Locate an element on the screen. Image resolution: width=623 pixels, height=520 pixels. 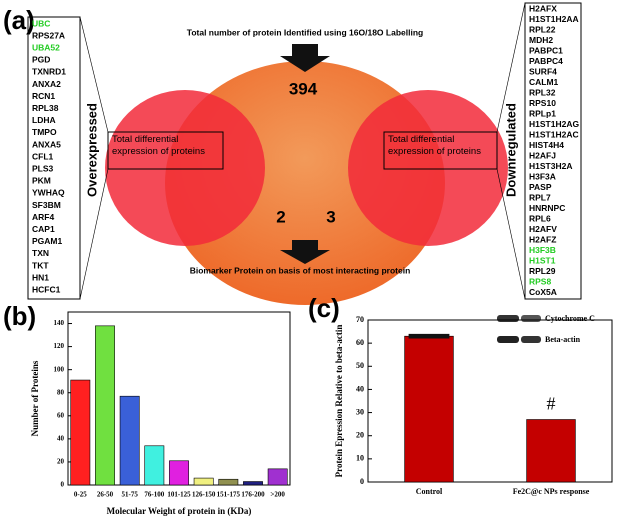
list-item: RPL22 is located at coordinates (542, 29).